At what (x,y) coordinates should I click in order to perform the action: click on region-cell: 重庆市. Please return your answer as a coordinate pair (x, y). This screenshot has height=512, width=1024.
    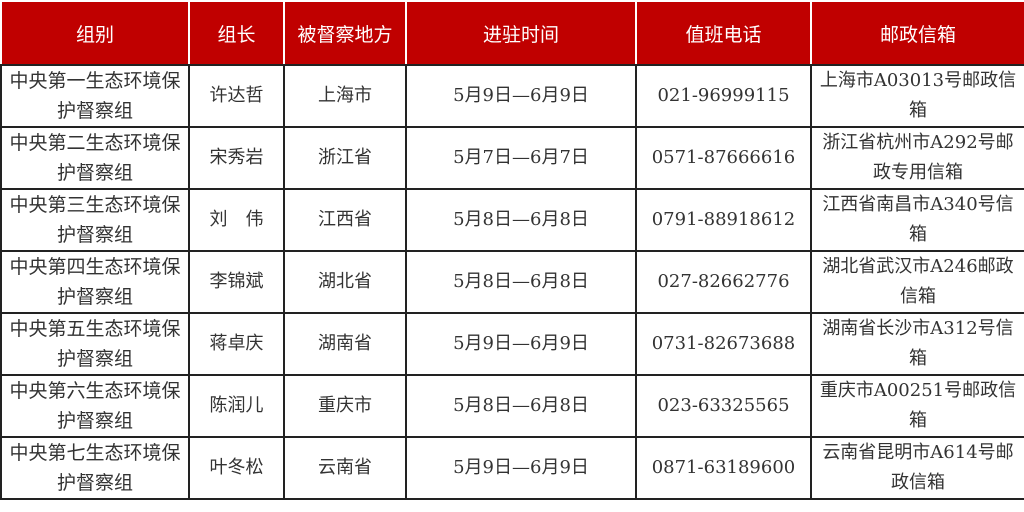
    Looking at the image, I should click on (345, 406).